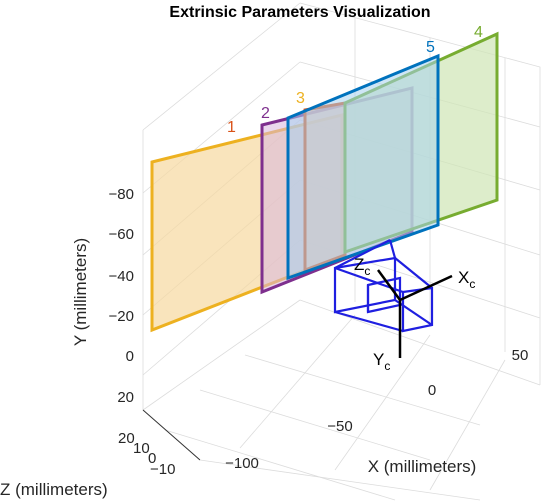 This screenshot has height=503, width=550. Describe the element at coordinates (466, 279) in the screenshot. I see `camera-axis-x-label: Xc` at that location.